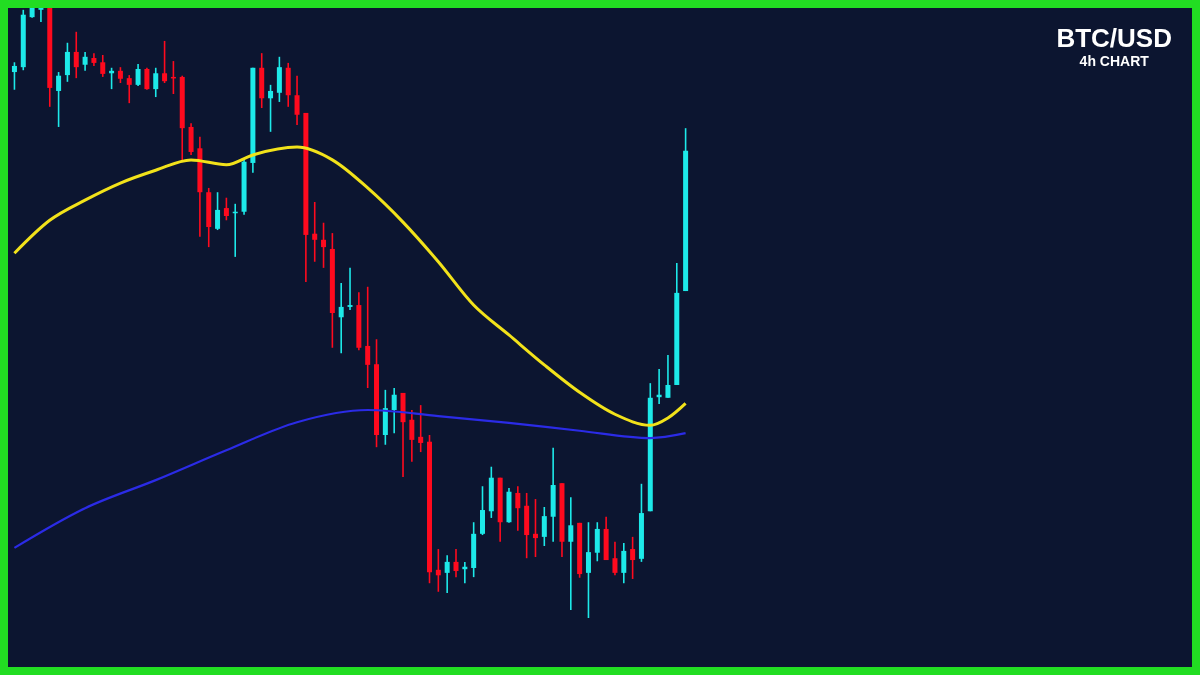 The height and width of the screenshot is (675, 1200). I want to click on text: BTC/USD, so click(1114, 38).